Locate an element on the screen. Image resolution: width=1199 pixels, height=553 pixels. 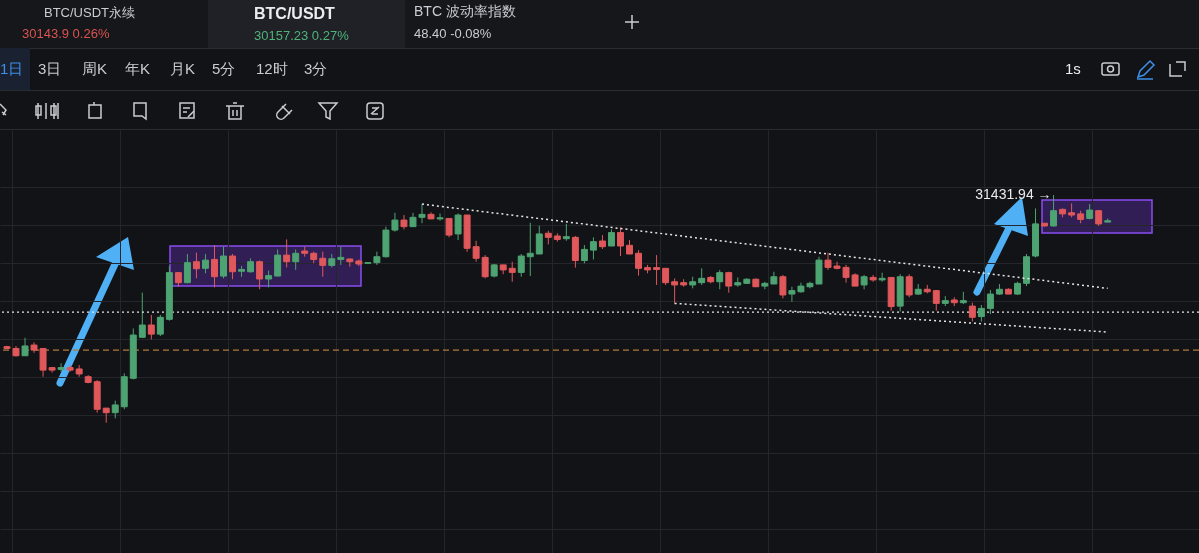
text: 1s is located at coordinates (1073, 68).